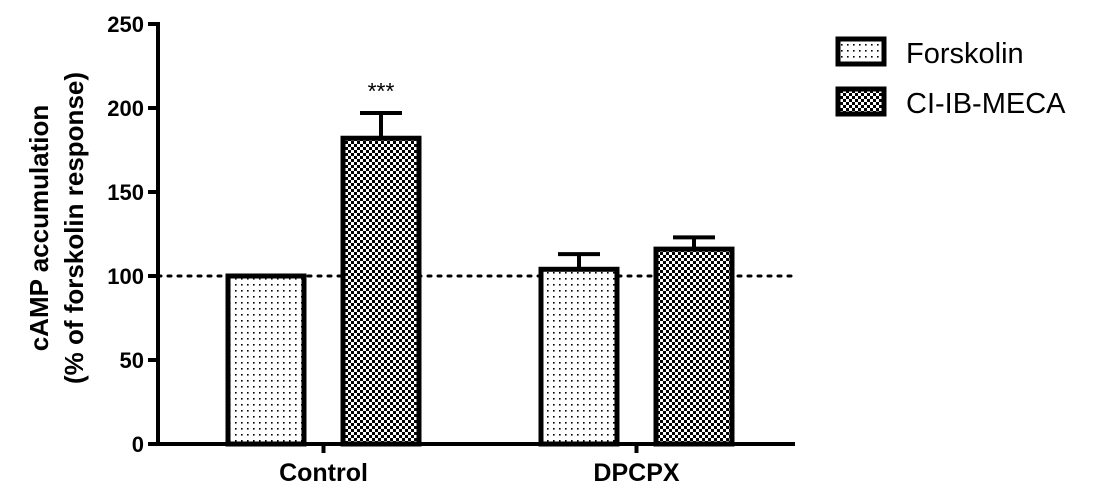  I want to click on y-tick-label: 150, so click(125, 192).